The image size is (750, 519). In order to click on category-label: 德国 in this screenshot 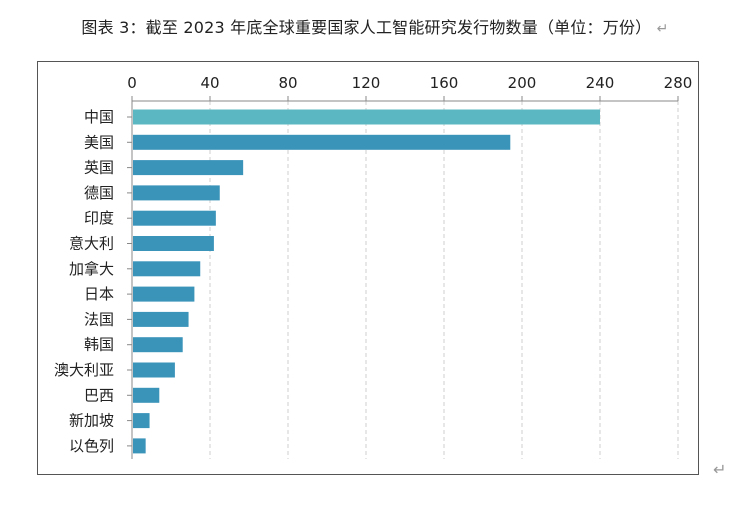, I will do `click(99, 193)`.